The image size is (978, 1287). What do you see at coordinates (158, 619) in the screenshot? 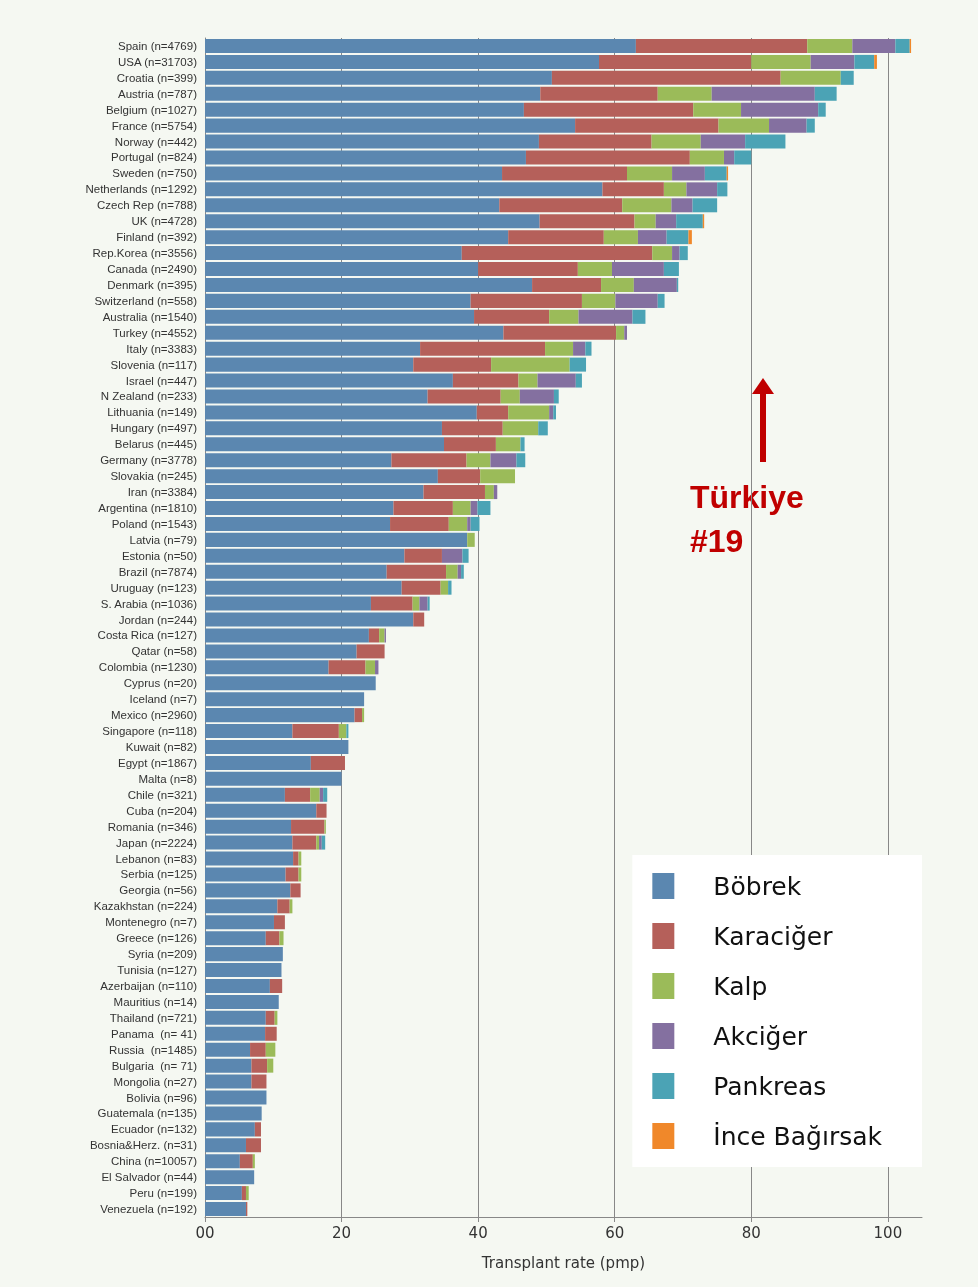
I see `y-tick-label: Jordan (n=244)` at bounding box center [158, 619].